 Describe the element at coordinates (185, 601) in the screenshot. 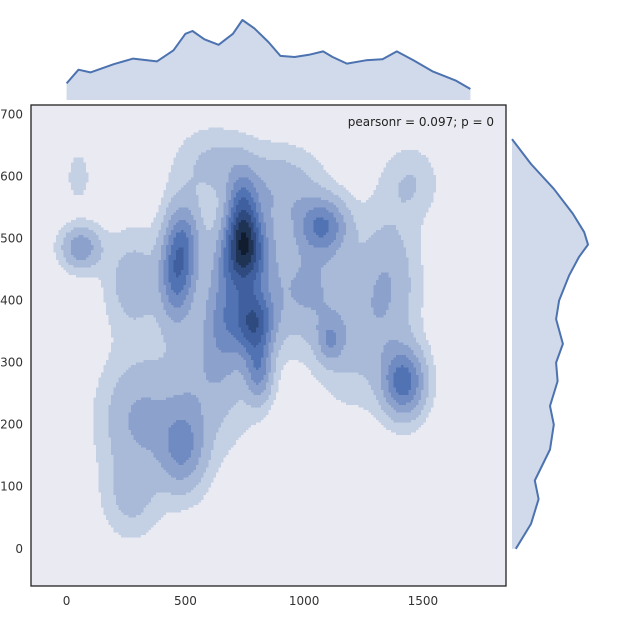

I see `x-tick-label: 500` at that location.